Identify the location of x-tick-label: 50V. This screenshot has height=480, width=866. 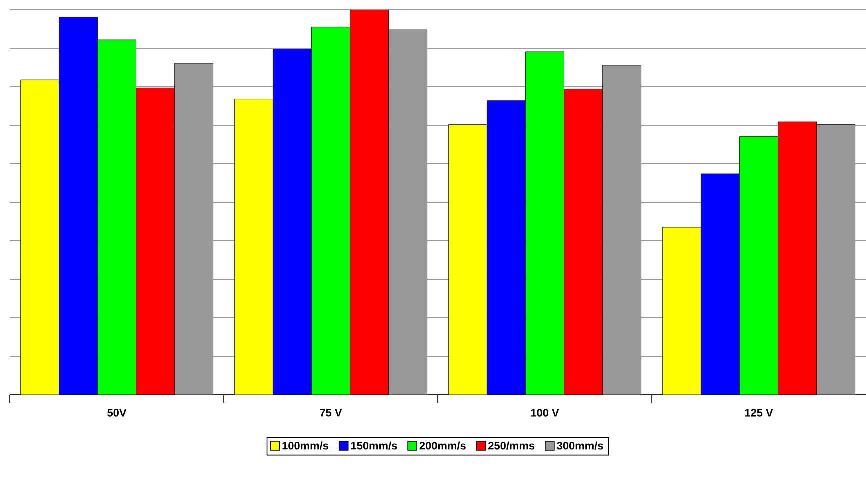
(117, 413).